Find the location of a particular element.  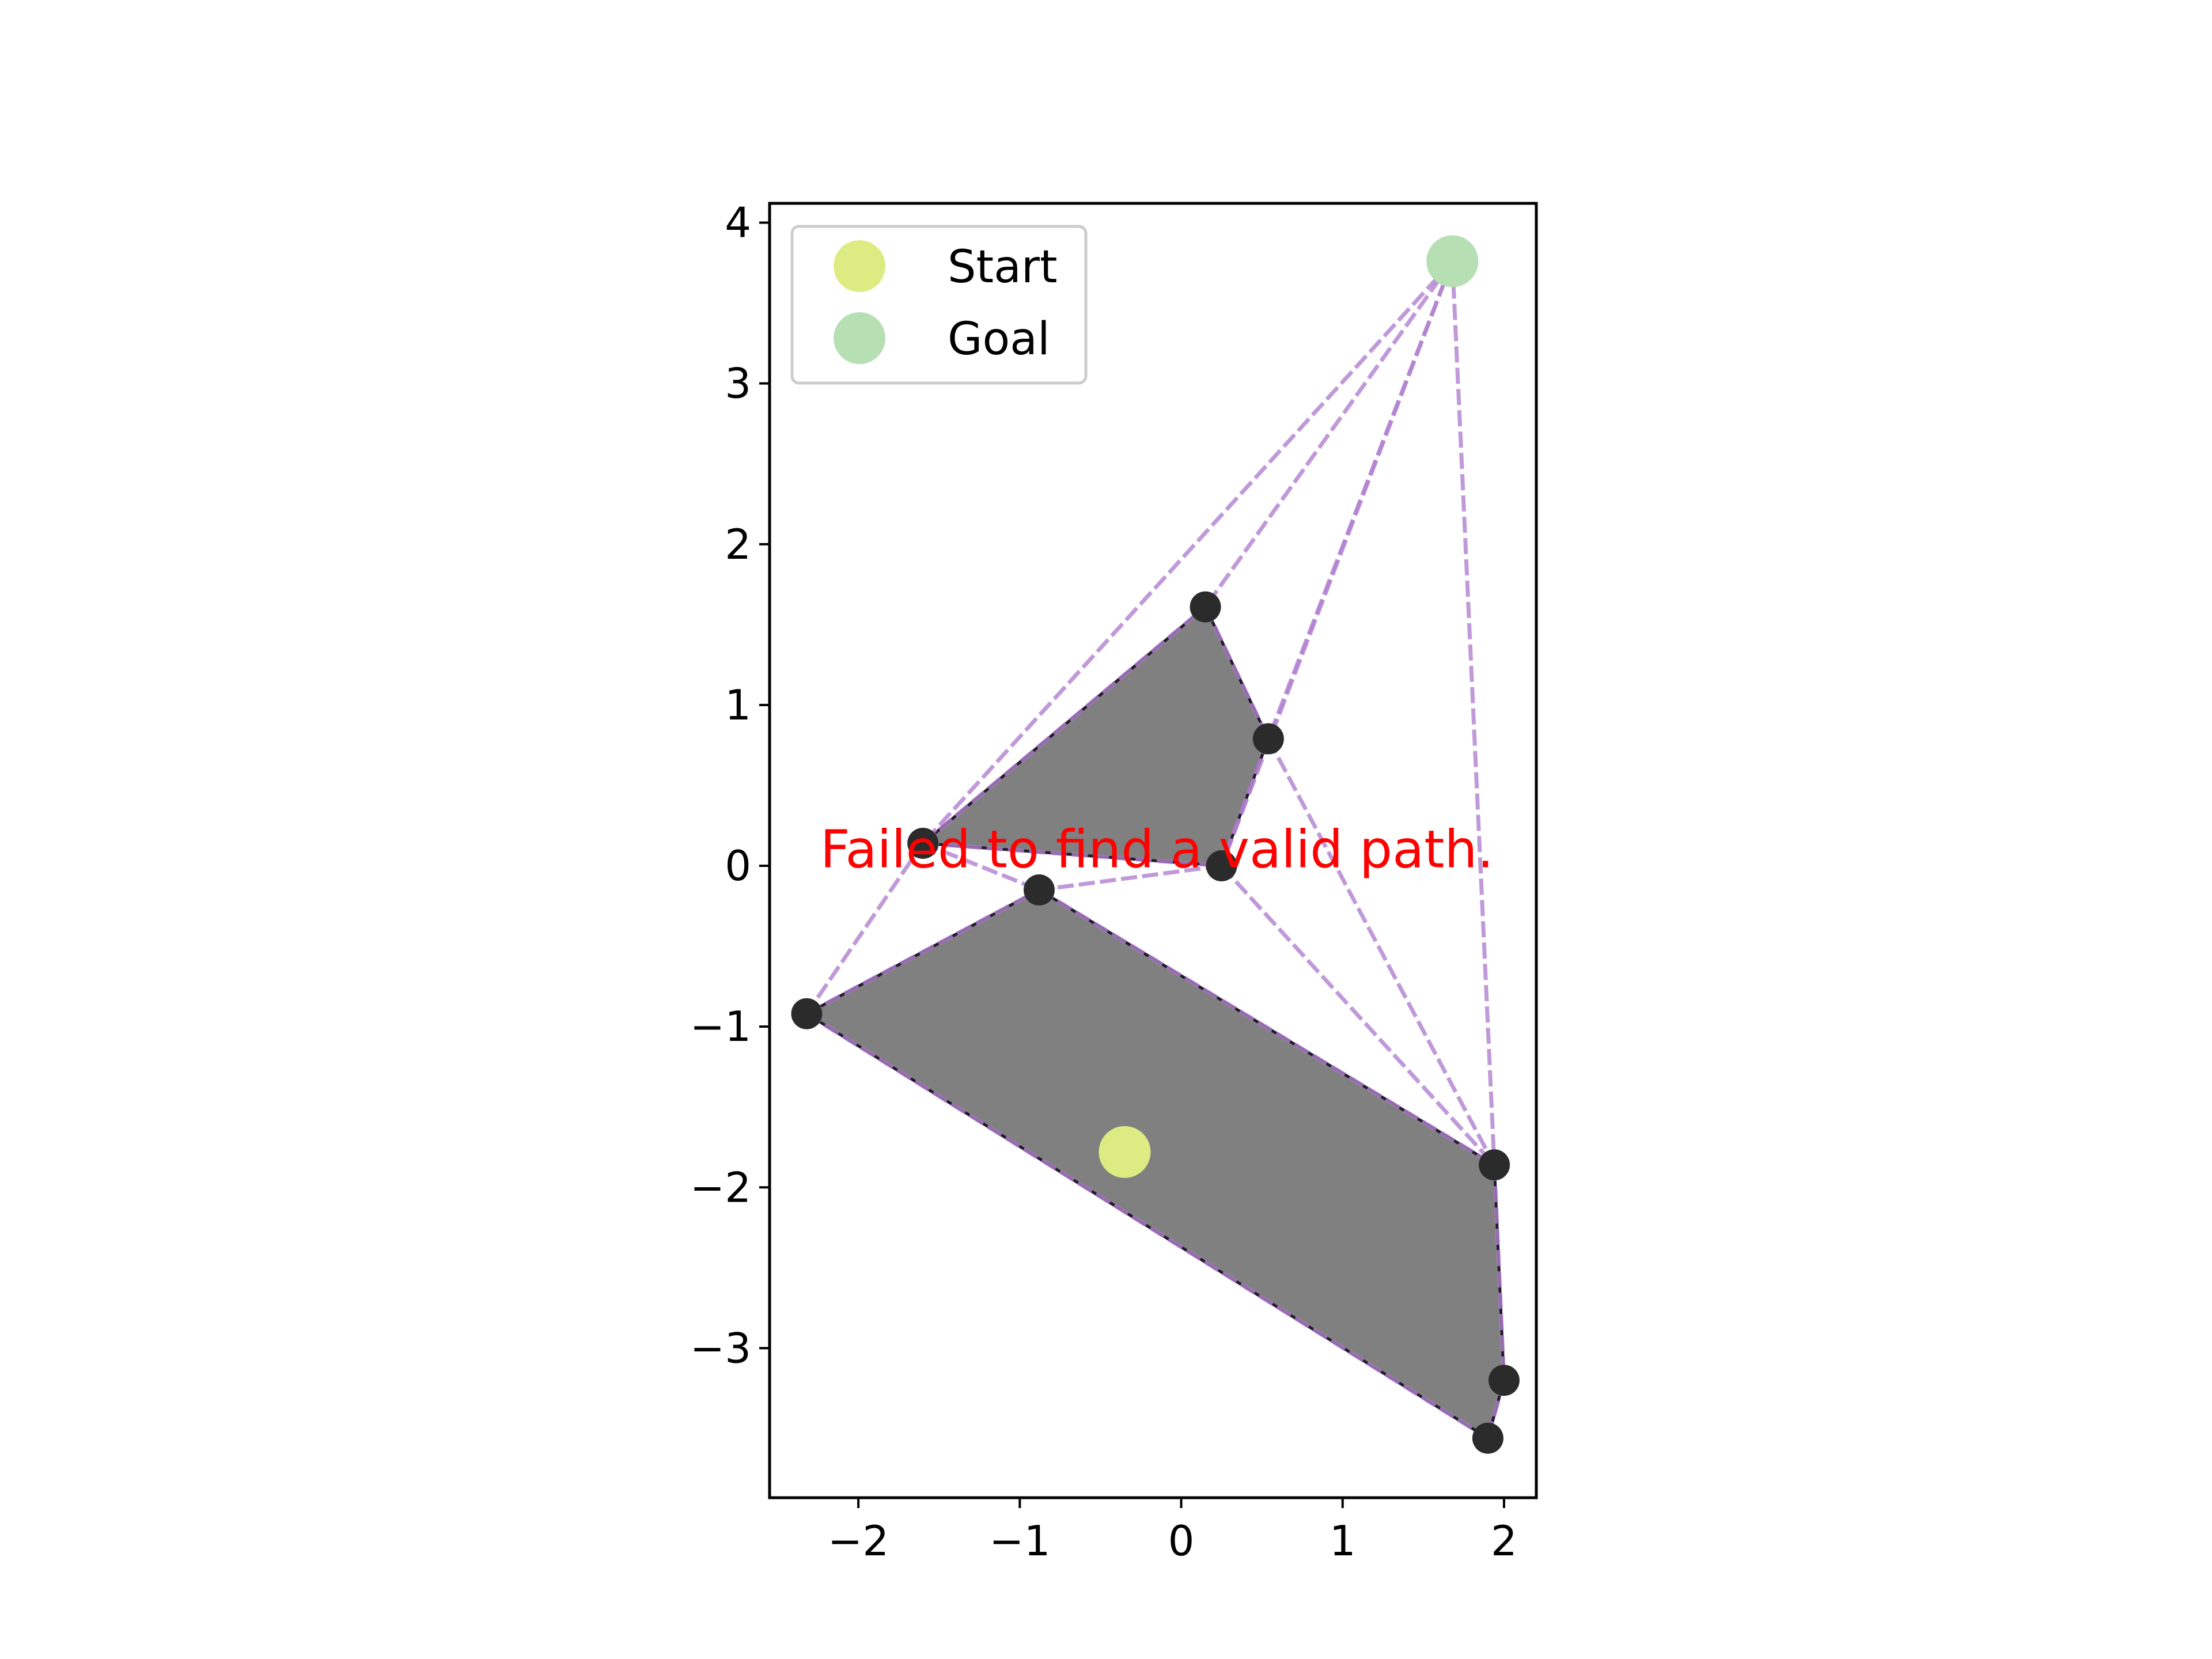

goal-marker is located at coordinates (1452, 261).